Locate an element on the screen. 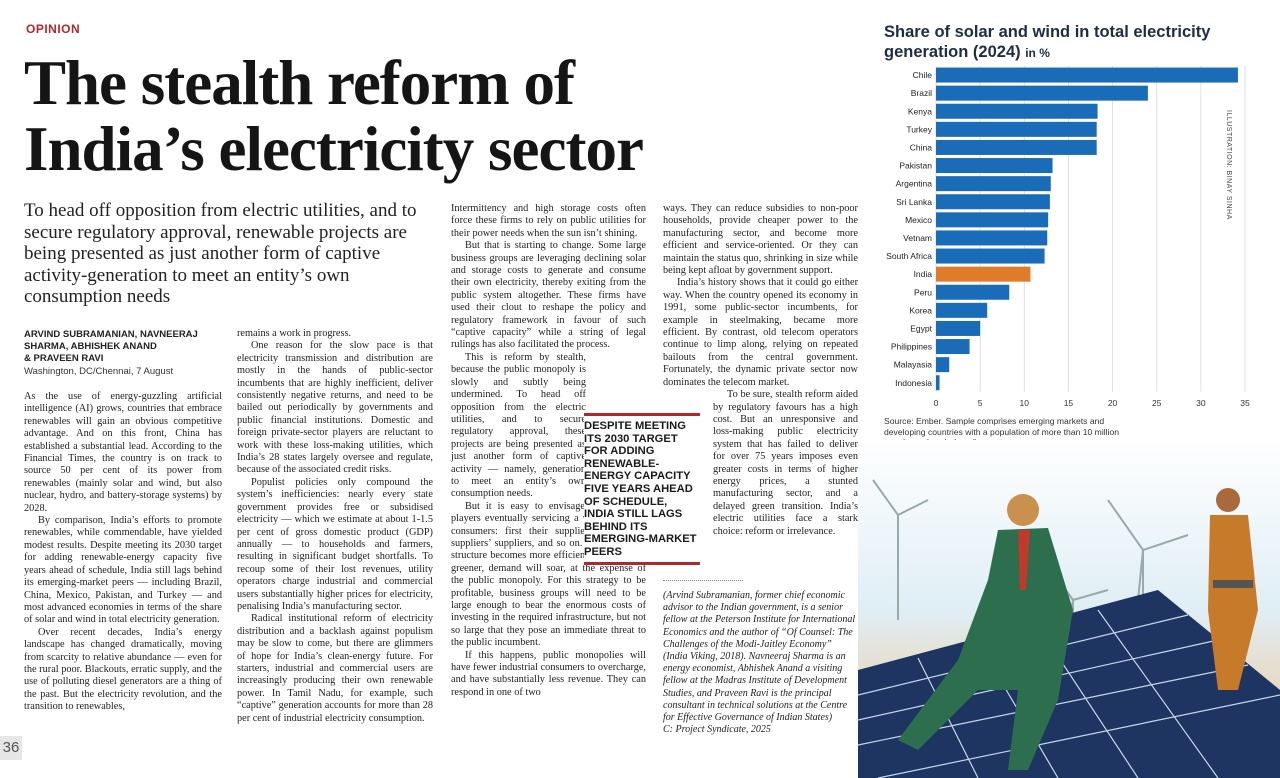  x-tick-label: 30 is located at coordinates (1201, 403).